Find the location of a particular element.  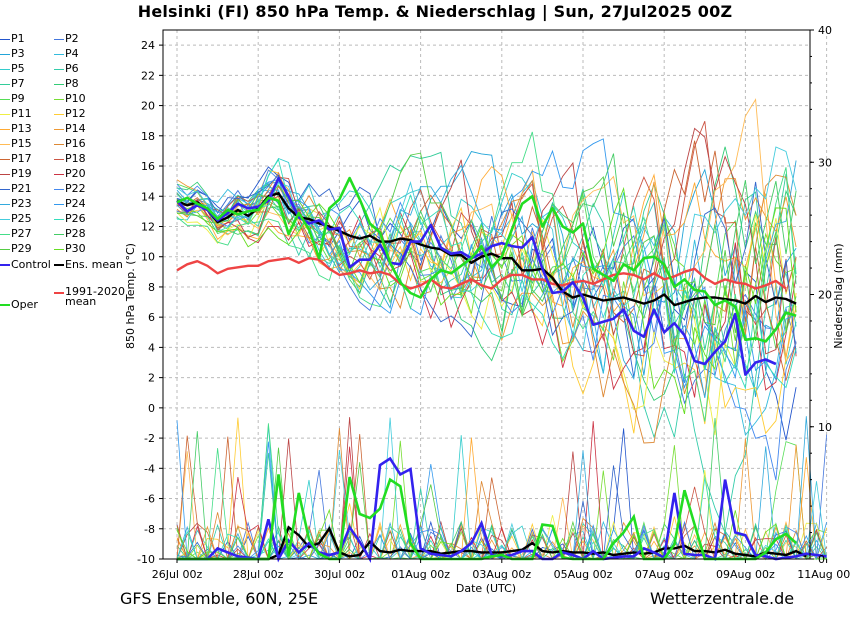

legend-item-p3: P3 is located at coordinates (12, 54).